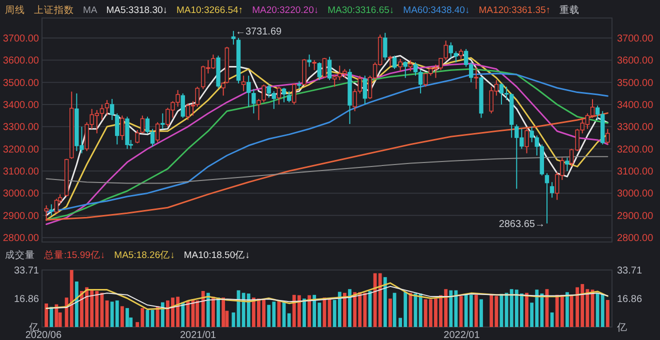  What do you see at coordinates (514, 10) in the screenshot?
I see `text: MA120:3361.35↑` at bounding box center [514, 10].